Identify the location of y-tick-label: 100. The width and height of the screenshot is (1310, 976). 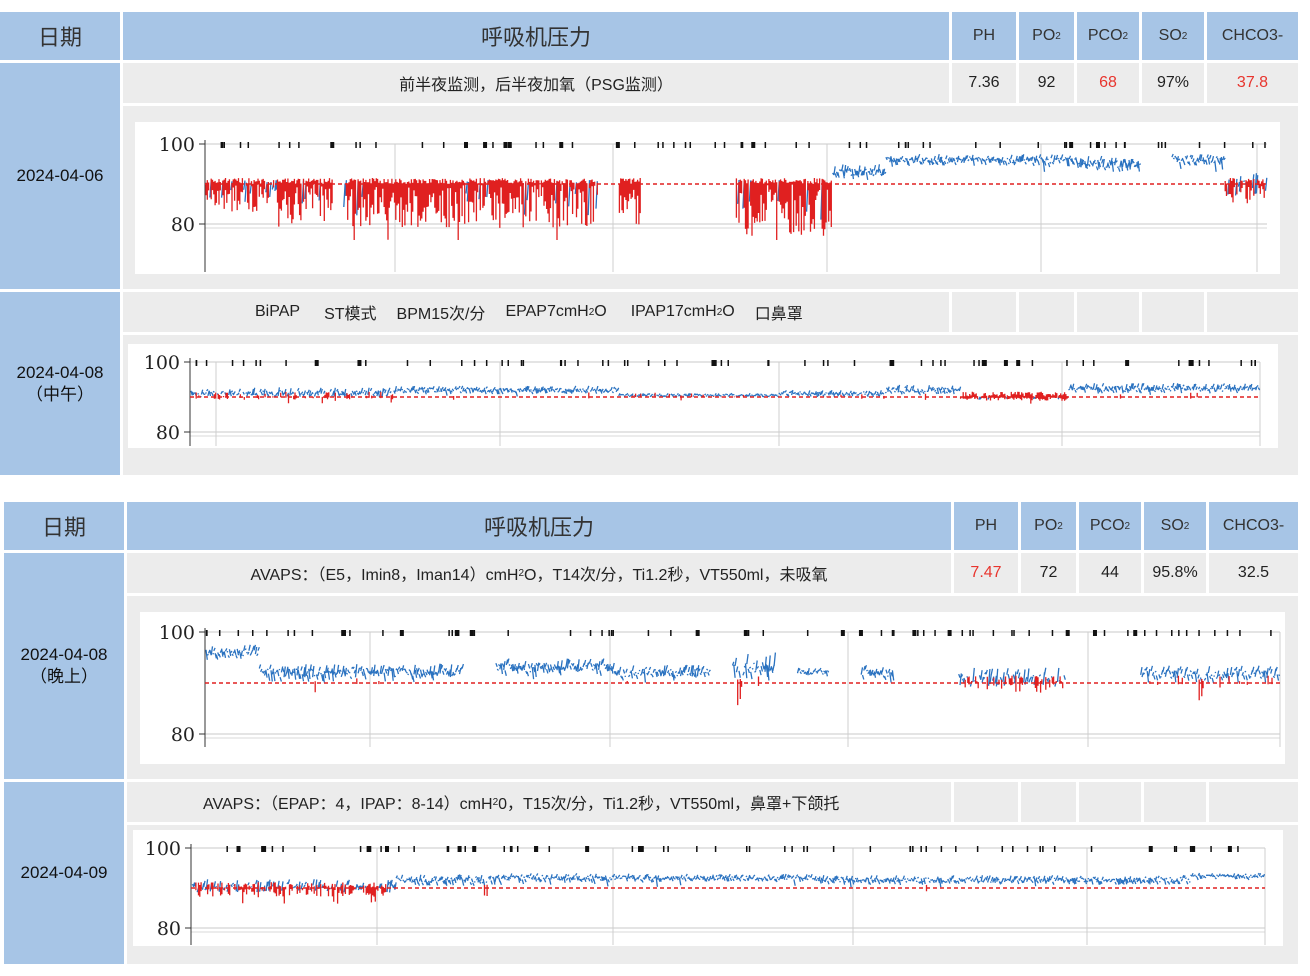
(177, 145).